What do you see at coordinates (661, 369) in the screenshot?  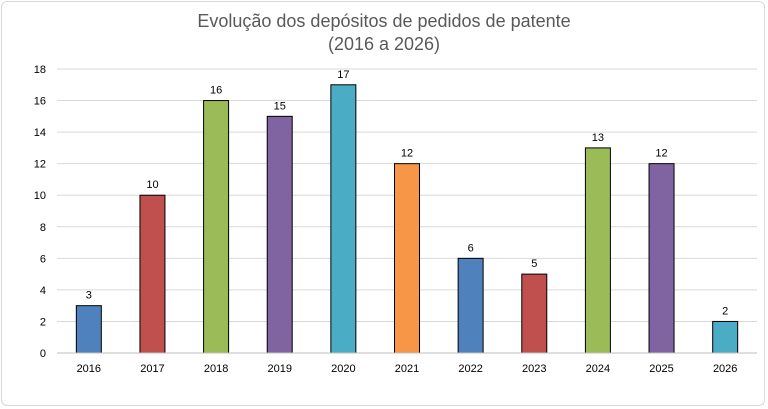 I see `x-tick-label-2025: 2025` at bounding box center [661, 369].